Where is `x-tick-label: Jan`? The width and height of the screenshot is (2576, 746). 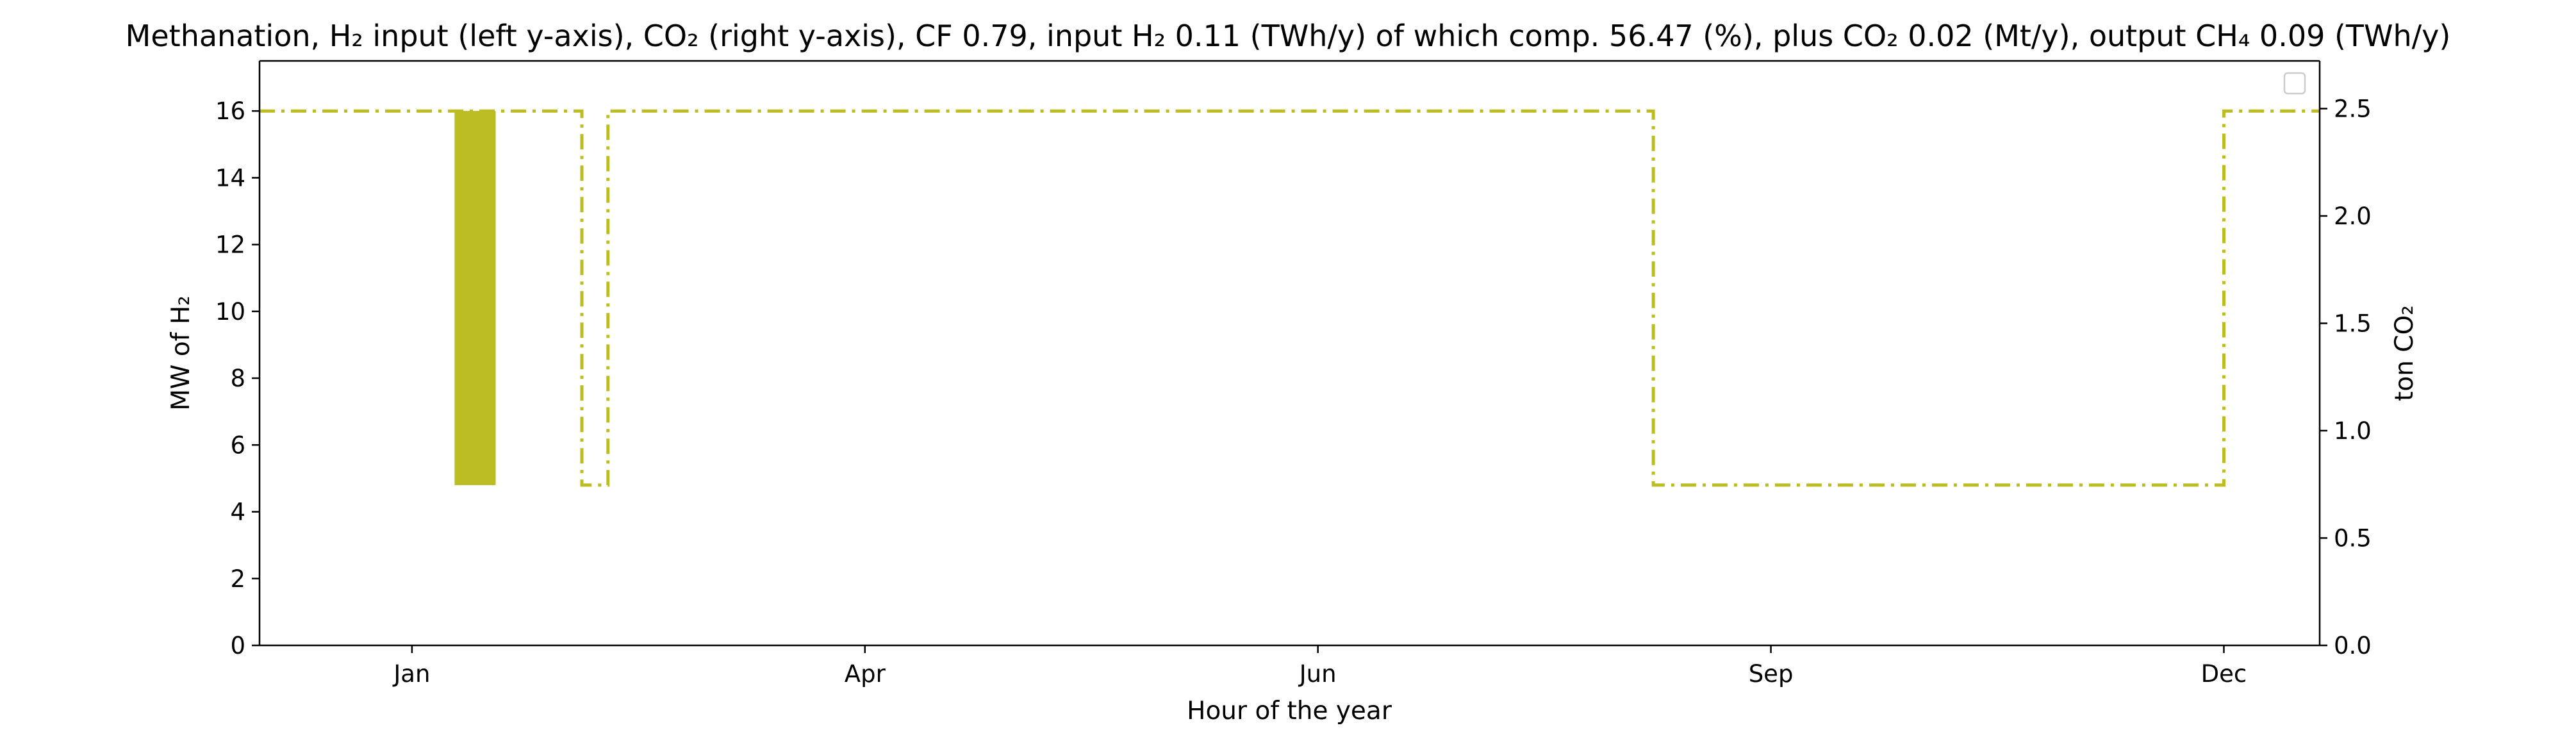 x-tick-label: Jan is located at coordinates (411, 674).